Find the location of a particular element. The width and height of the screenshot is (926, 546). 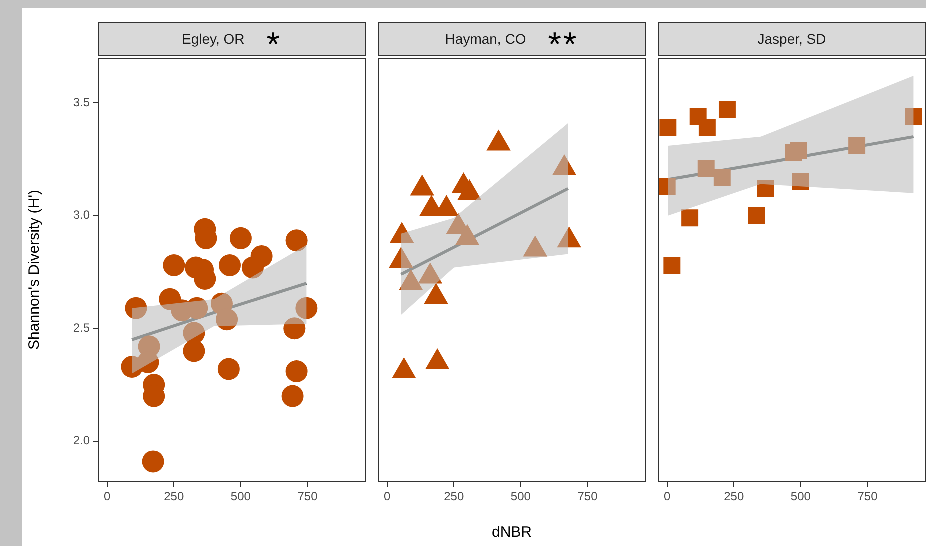

chart-title: Egley, OR is located at coordinates (213, 39).